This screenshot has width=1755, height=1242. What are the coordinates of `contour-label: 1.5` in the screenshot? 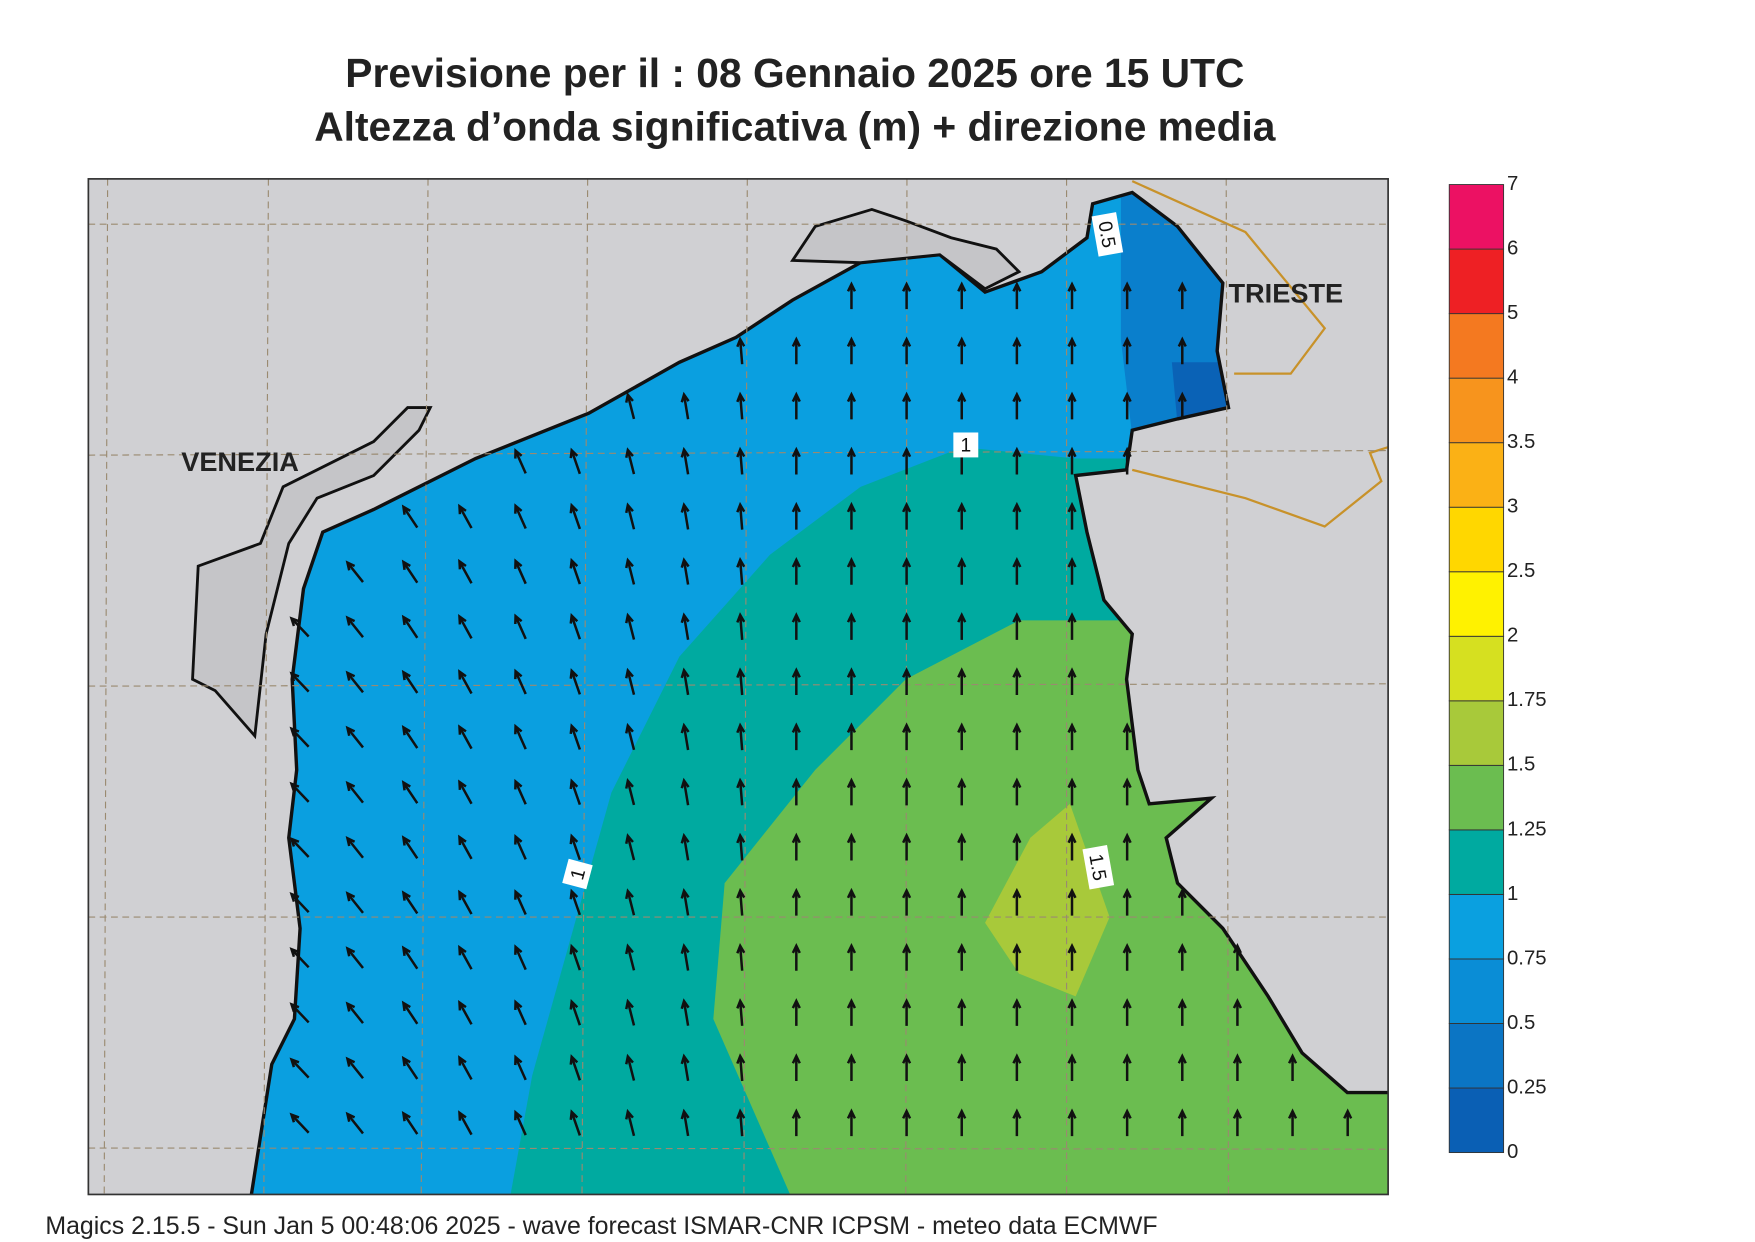 It's located at (1098, 867).